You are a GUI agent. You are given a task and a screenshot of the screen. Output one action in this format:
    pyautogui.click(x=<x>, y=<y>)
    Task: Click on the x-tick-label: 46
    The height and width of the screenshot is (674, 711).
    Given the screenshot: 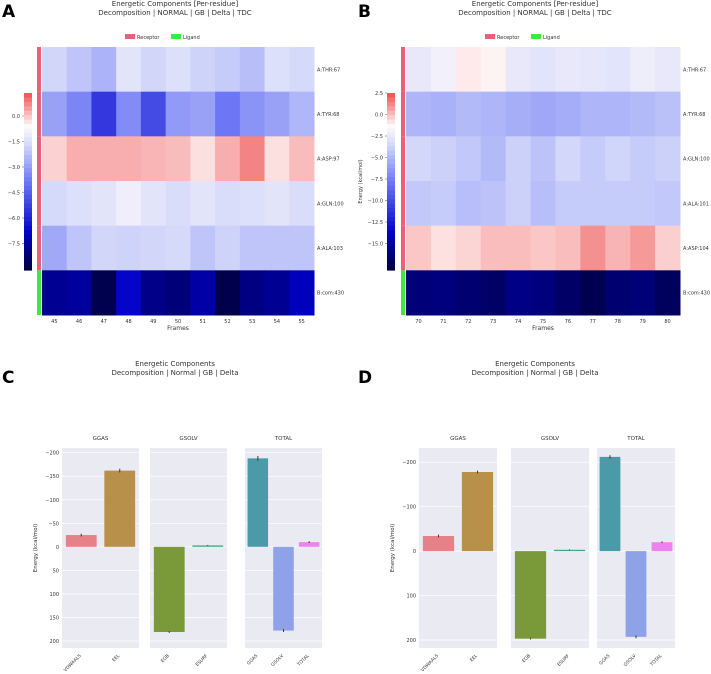 What is the action you would take?
    pyautogui.click(x=79, y=322)
    